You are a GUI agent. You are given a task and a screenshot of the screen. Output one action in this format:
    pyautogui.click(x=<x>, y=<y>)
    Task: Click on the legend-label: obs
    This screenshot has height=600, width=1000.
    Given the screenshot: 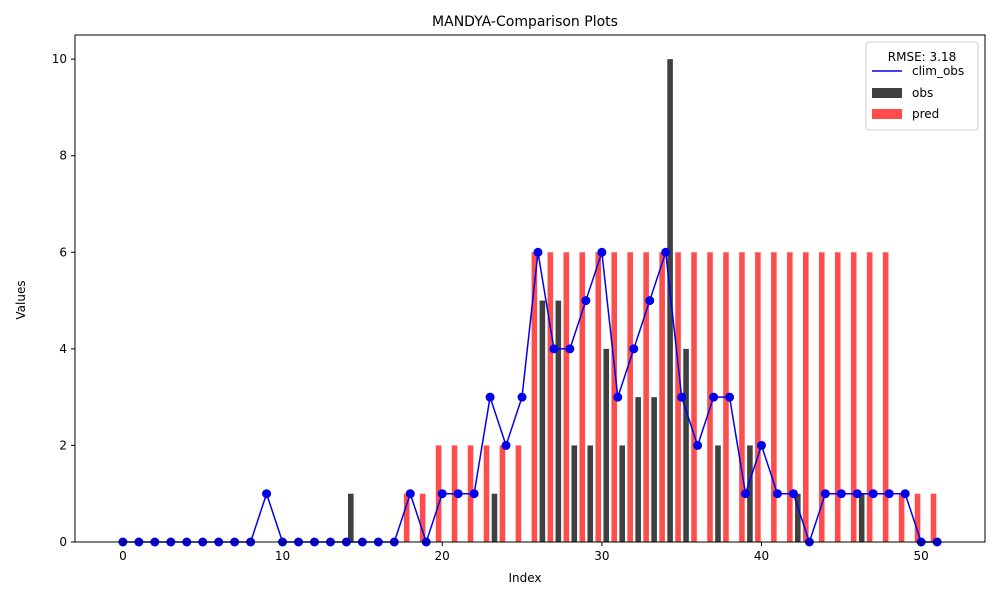 What is the action you would take?
    pyautogui.click(x=922, y=93)
    